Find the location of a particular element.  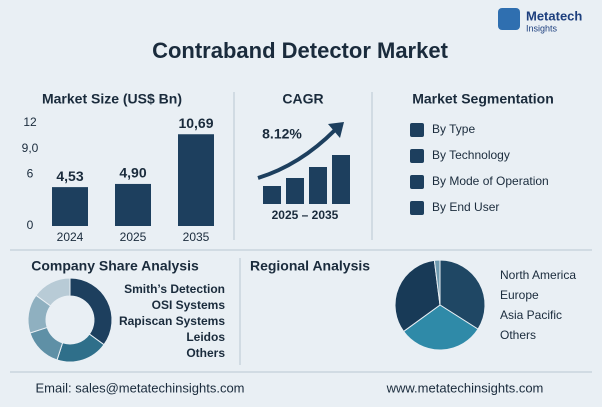

logo-name: Metatech is located at coordinates (554, 15).